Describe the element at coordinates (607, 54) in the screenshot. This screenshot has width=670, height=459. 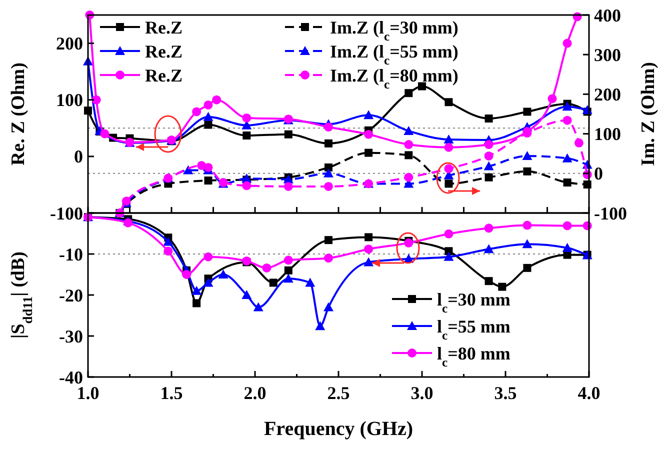
I see `y2-tick-label: 300` at that location.